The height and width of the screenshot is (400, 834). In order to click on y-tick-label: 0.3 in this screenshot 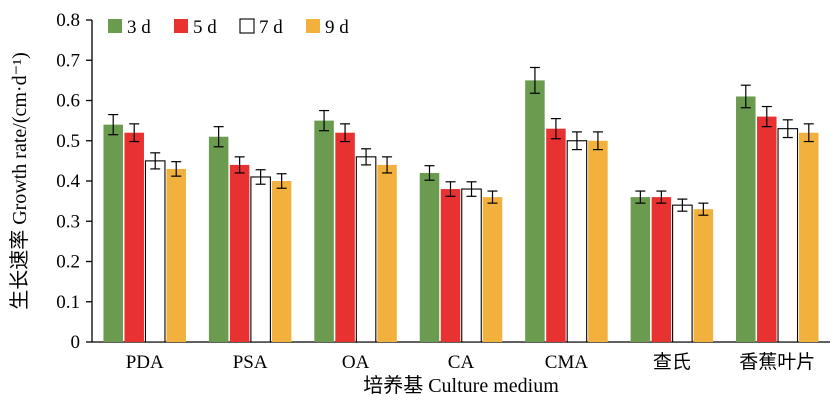, I will do `click(68, 221)`.